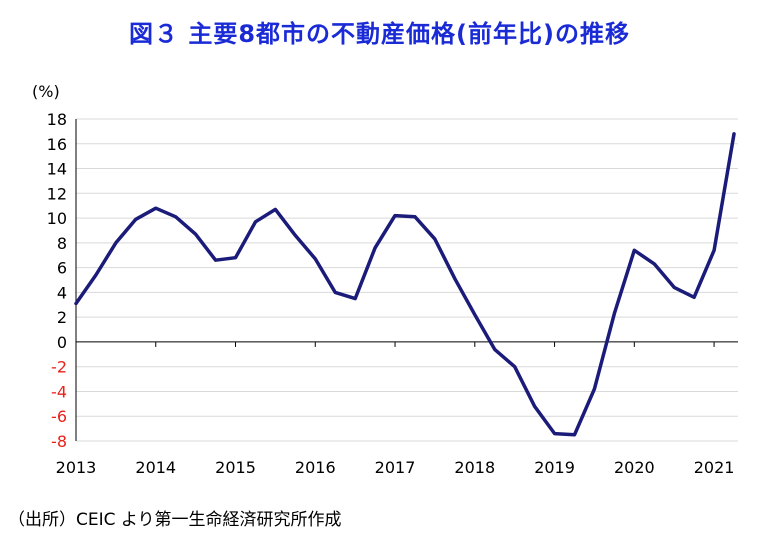  Describe the element at coordinates (62, 292) in the screenshot. I see `y-tick-label: 4` at that location.